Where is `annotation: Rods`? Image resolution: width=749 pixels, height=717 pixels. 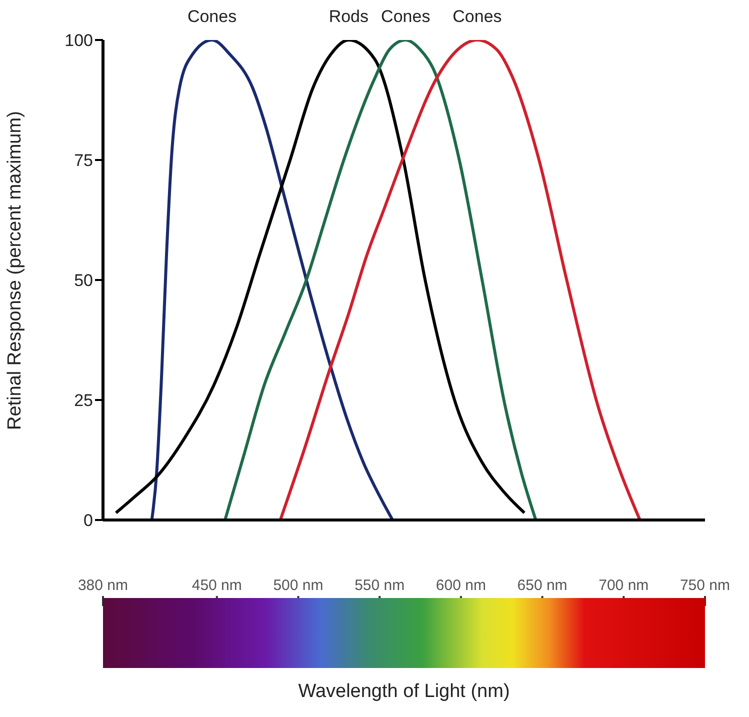 annotation: Rods is located at coordinates (348, 16).